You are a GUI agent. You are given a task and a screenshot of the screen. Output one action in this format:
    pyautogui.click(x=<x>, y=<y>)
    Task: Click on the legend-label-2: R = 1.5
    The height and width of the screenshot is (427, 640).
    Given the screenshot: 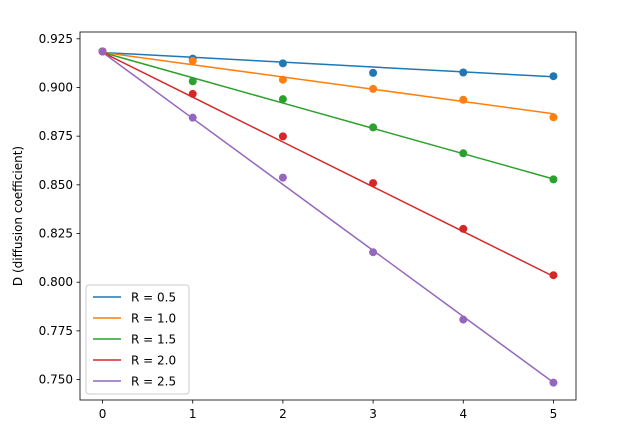 What is the action you would take?
    pyautogui.click(x=153, y=340)
    